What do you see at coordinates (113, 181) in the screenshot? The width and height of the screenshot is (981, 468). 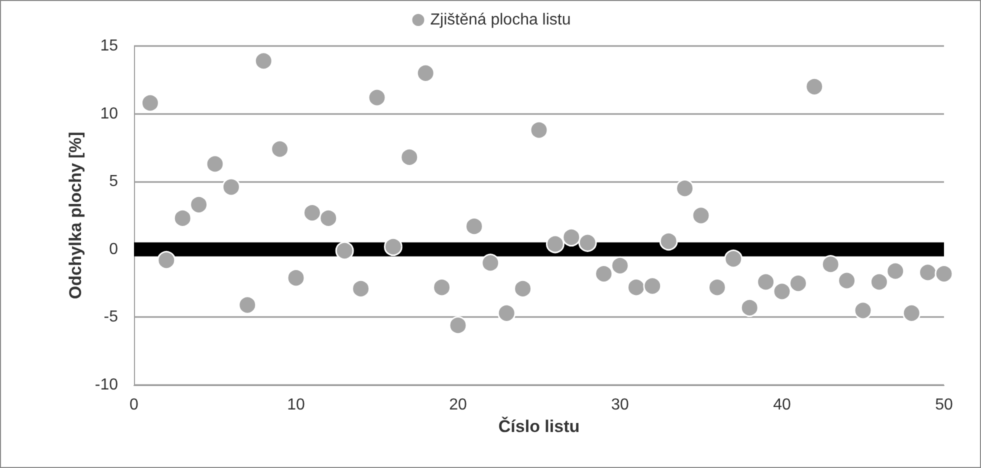 I see `y-tick-label: 5` at bounding box center [113, 181].